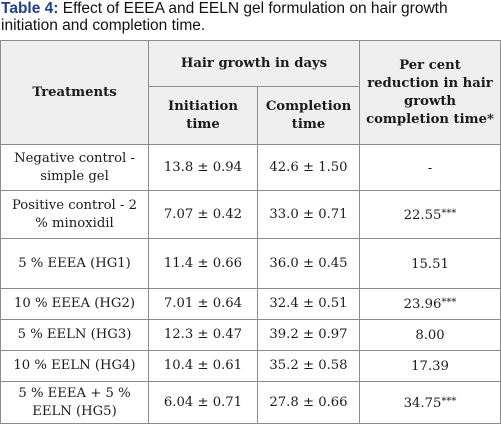  What do you see at coordinates (308, 335) in the screenshot?
I see `cell-completion: 39.2 ± 0.97` at bounding box center [308, 335].